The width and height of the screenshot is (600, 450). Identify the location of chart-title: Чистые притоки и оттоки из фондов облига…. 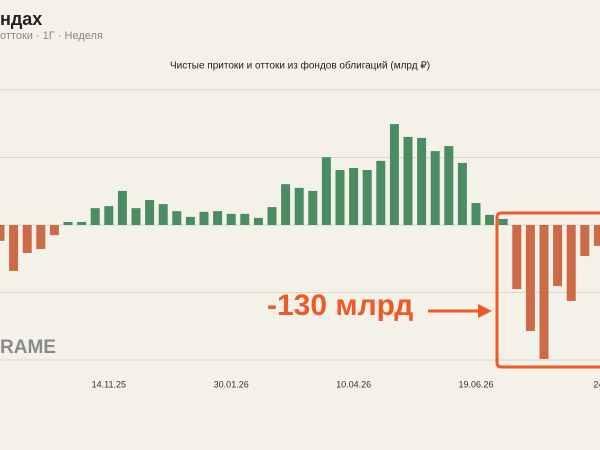
(300, 66).